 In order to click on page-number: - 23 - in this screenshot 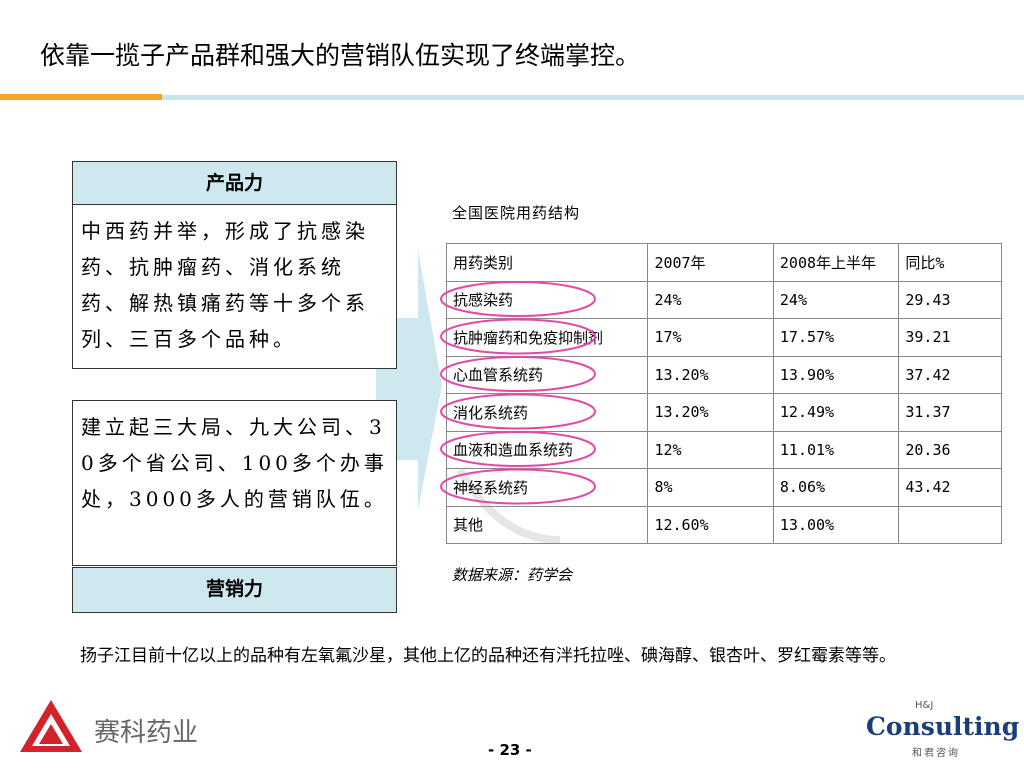, I will do `click(510, 750)`.